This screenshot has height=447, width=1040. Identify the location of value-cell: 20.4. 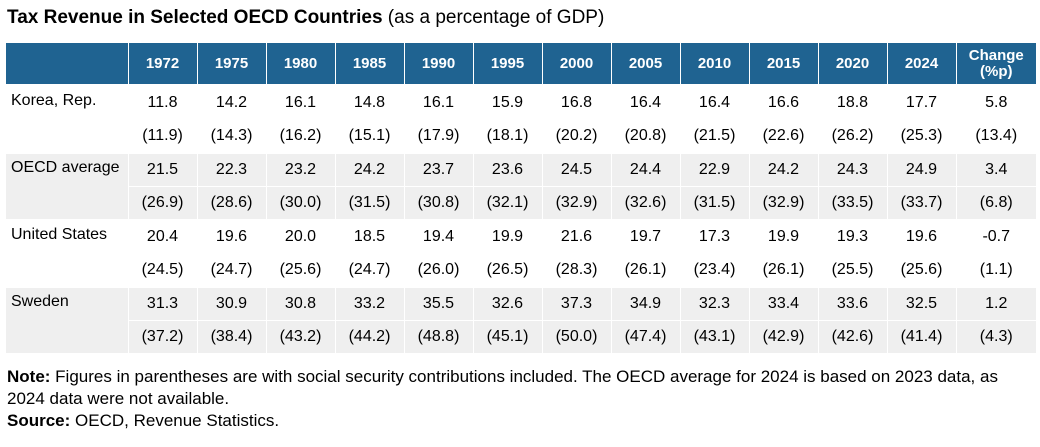
(163, 236).